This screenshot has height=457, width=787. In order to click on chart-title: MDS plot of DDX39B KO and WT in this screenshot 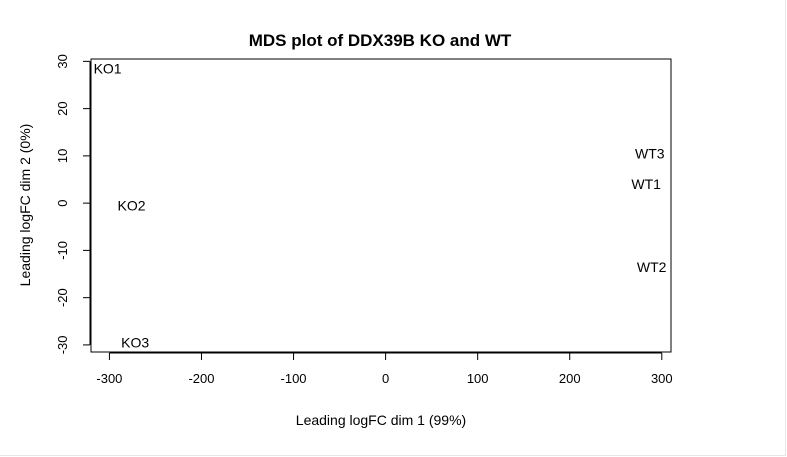, I will do `click(380, 40)`.